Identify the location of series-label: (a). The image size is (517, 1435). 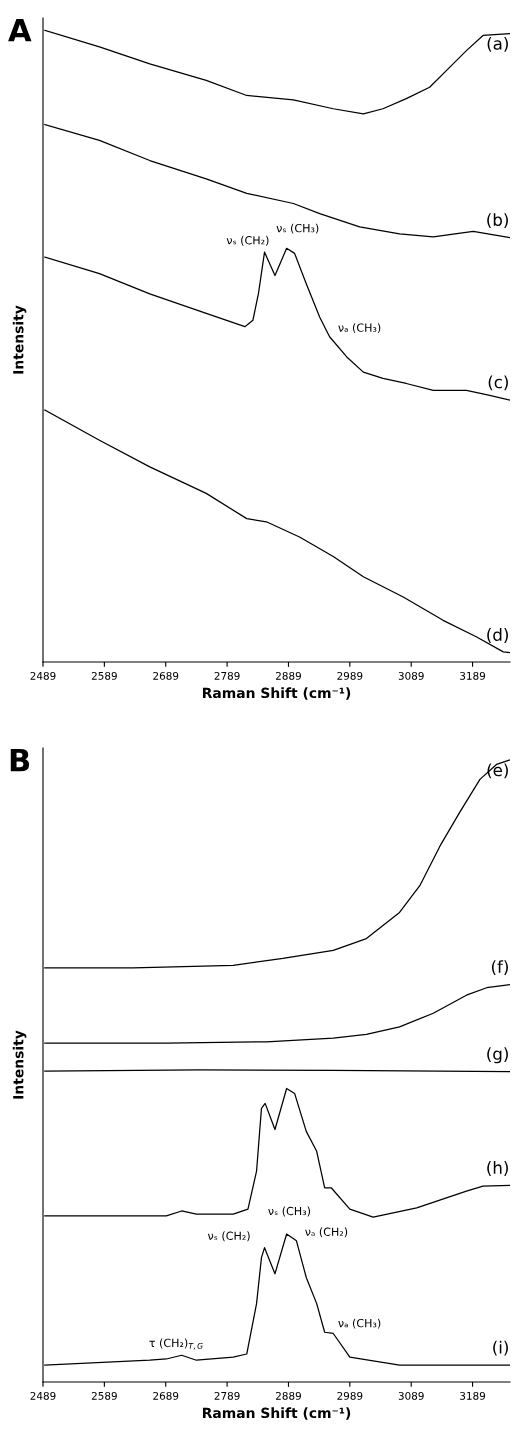
(497, 44).